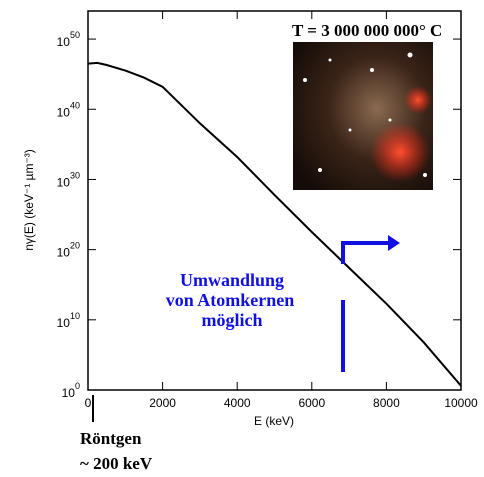 The height and width of the screenshot is (477, 484). I want to click on y-tick-label: 1010, so click(68, 320).